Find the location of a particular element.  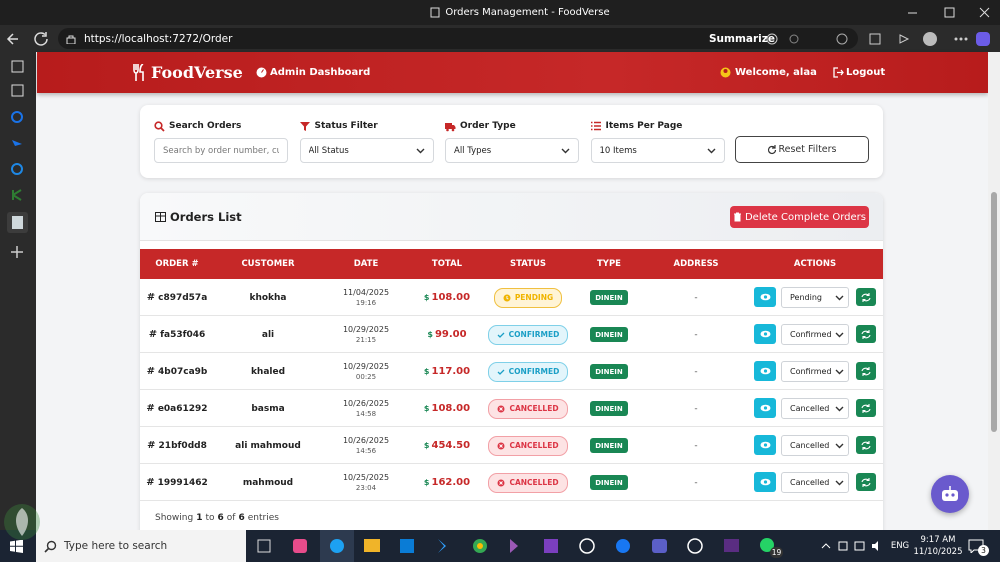

browser-sidebar is located at coordinates (18, 291).